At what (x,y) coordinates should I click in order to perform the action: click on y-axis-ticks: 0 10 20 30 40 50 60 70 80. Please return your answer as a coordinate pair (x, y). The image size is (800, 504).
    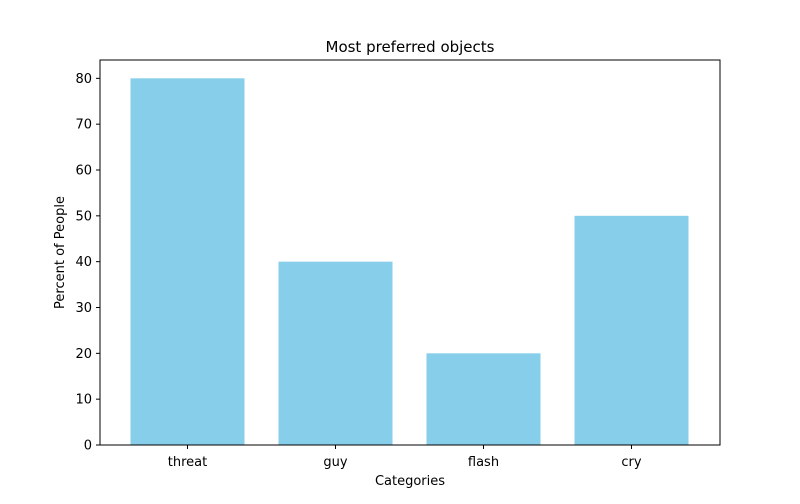
    Looking at the image, I should click on (87, 263).